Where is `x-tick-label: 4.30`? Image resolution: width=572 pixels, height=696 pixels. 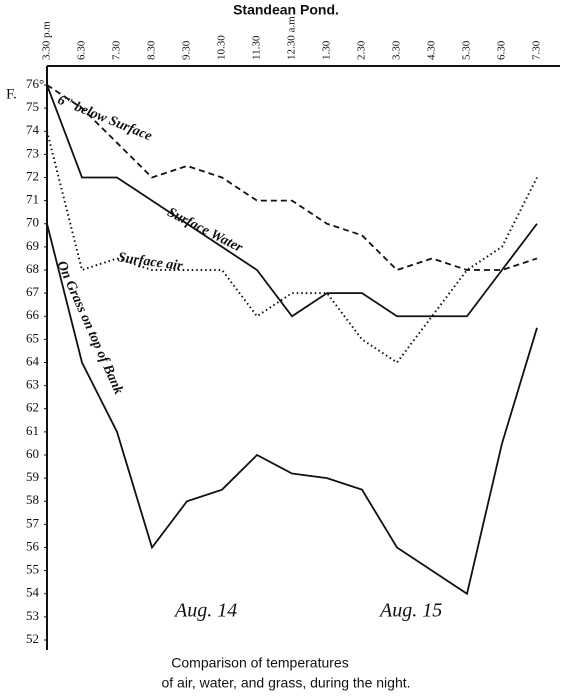
x-tick-label: 4.30 is located at coordinates (432, 50).